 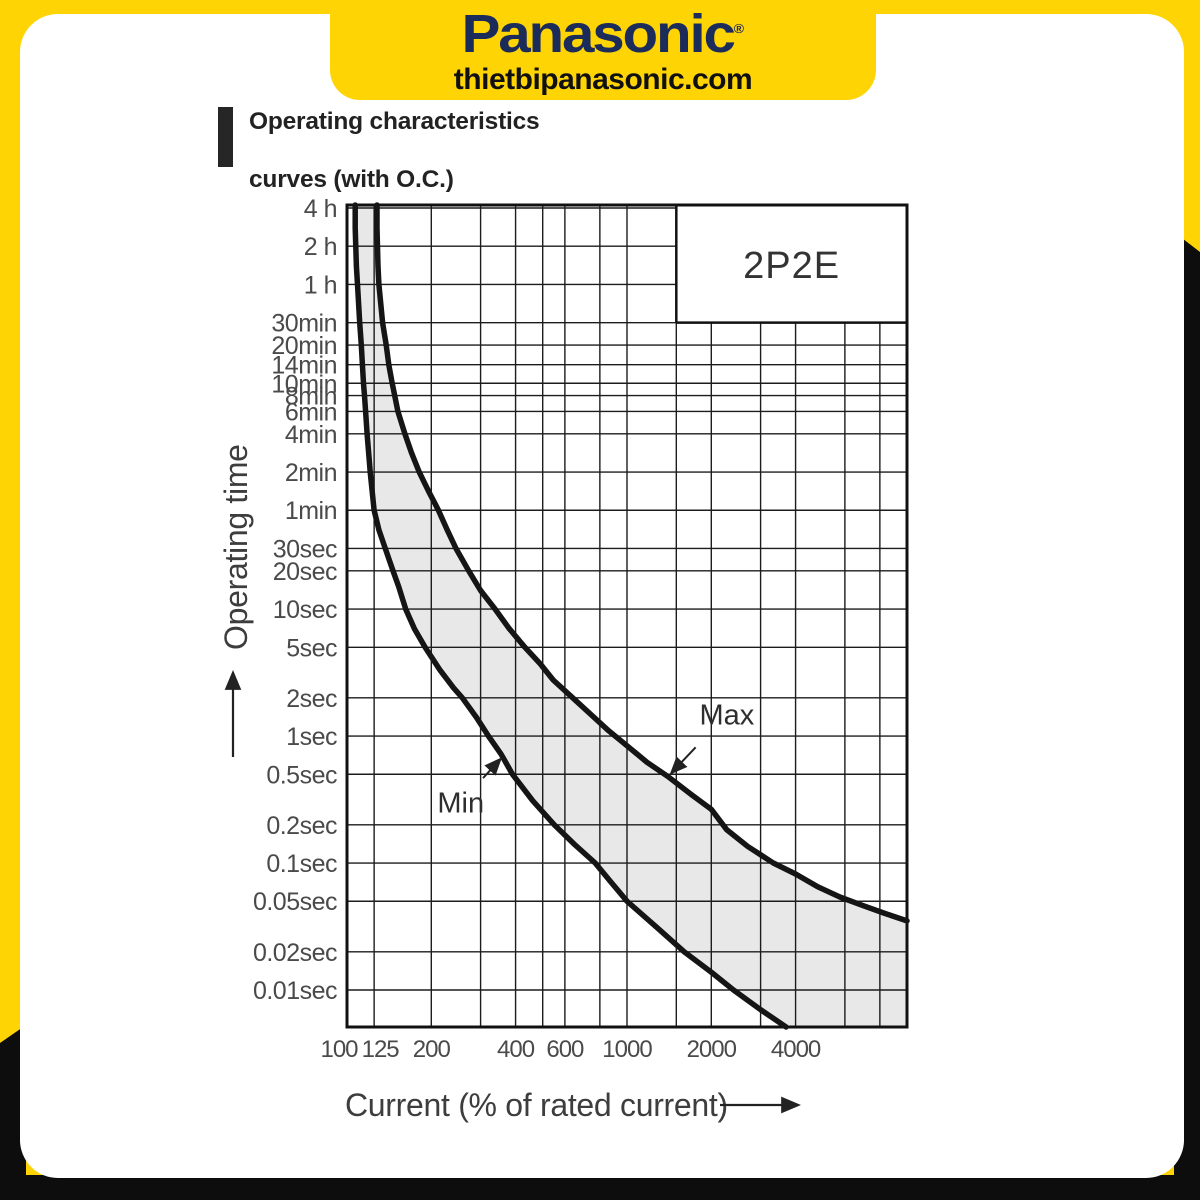 I want to click on brand-website: thietbipanasonic.com, so click(x=603, y=79).